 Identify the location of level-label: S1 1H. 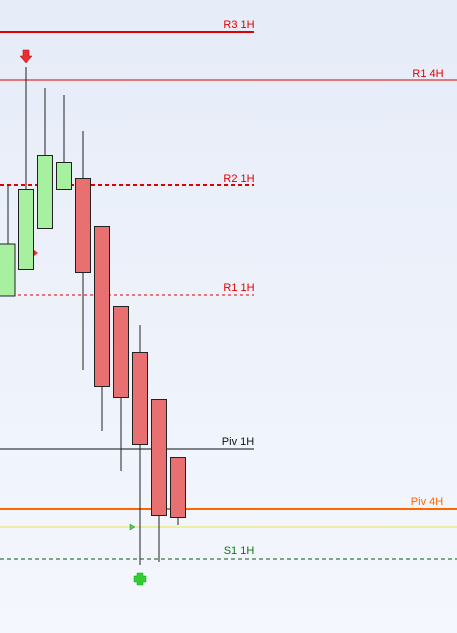
(239, 551).